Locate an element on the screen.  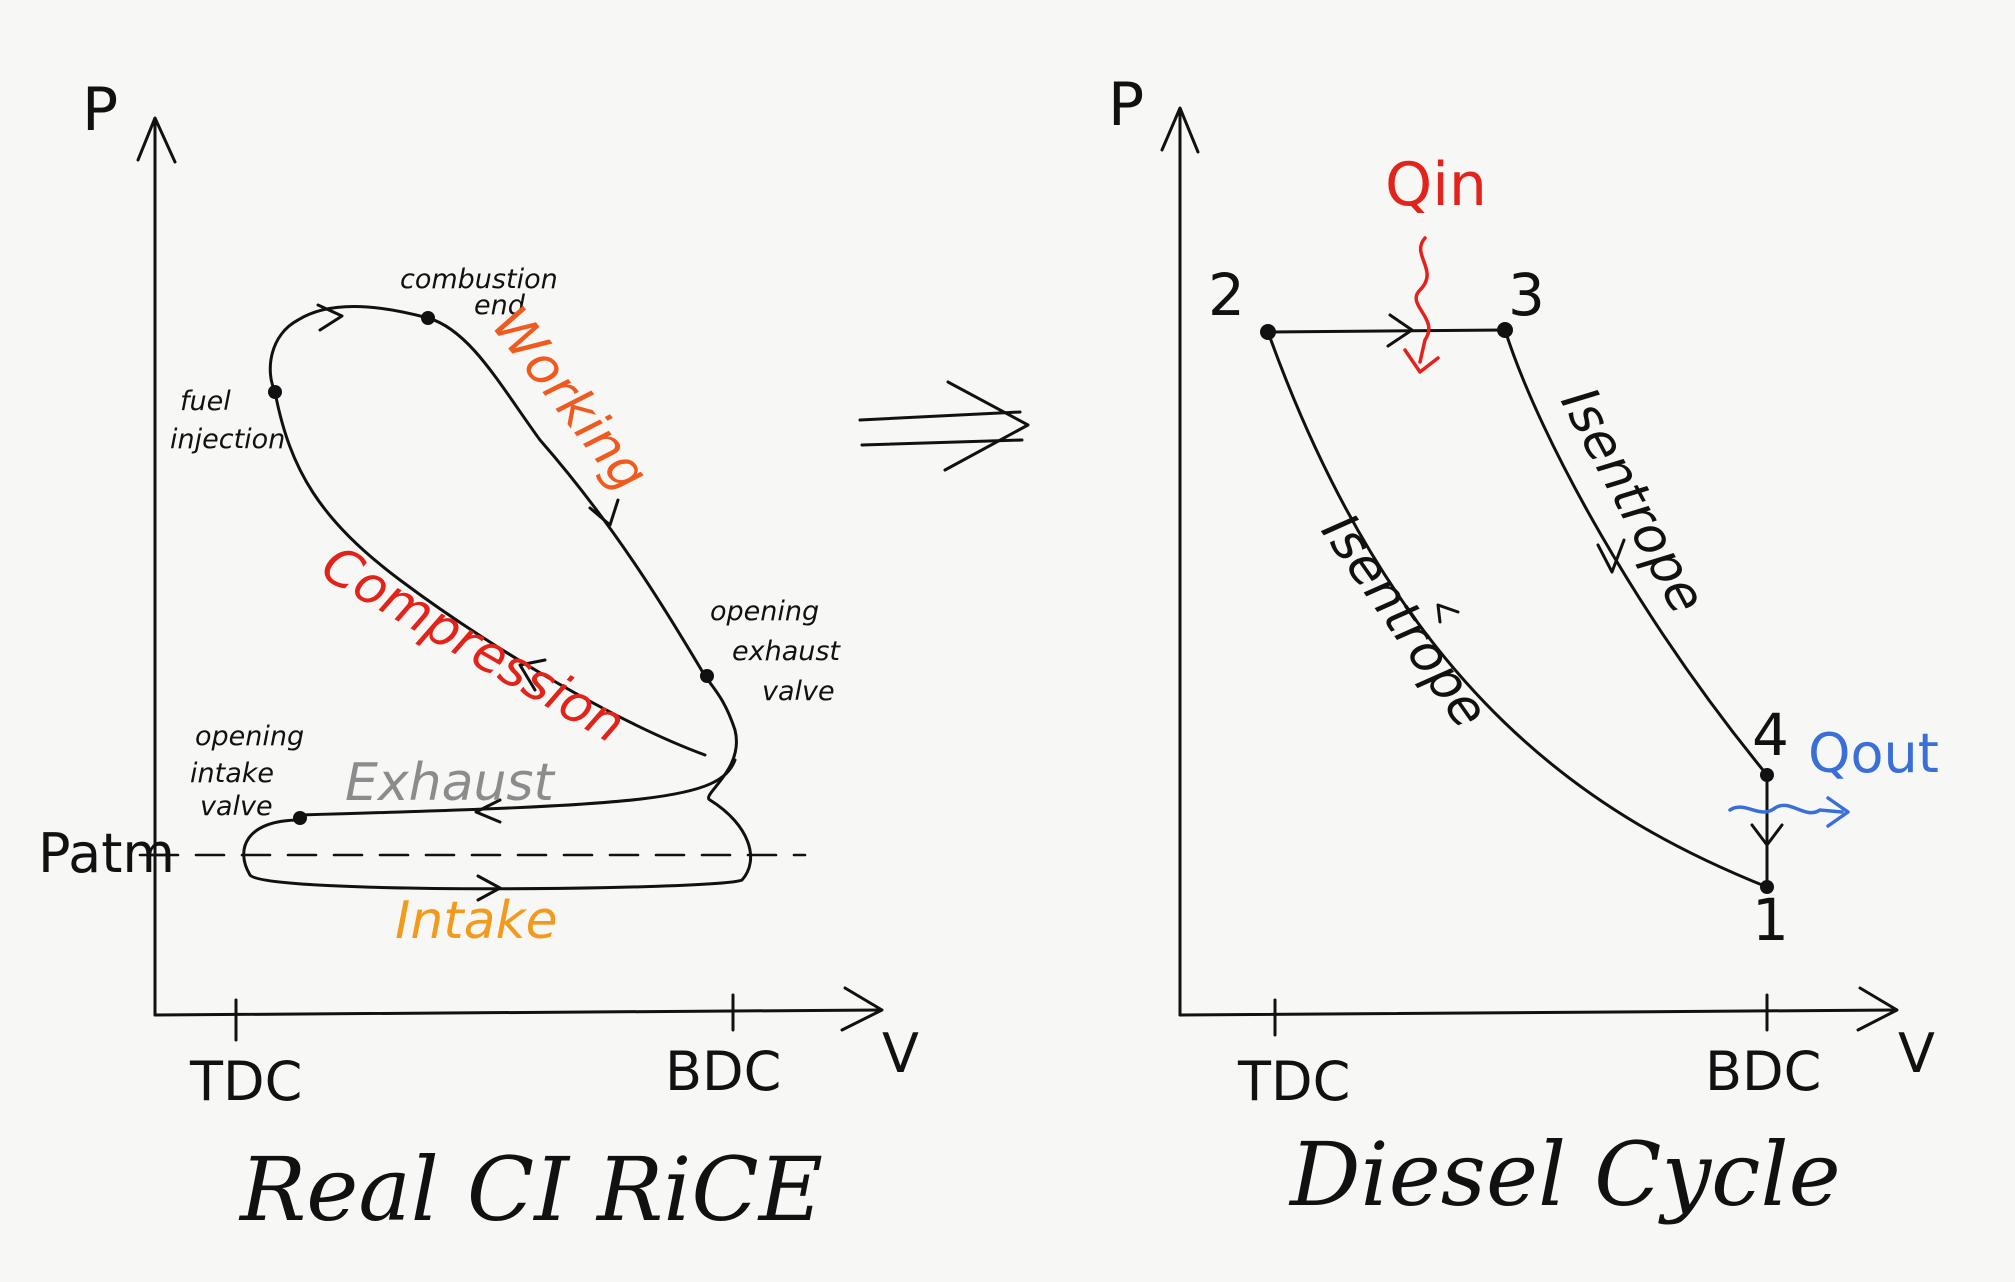
opening-intake-valve-label: opening intake valve is located at coordinates (251, 771).